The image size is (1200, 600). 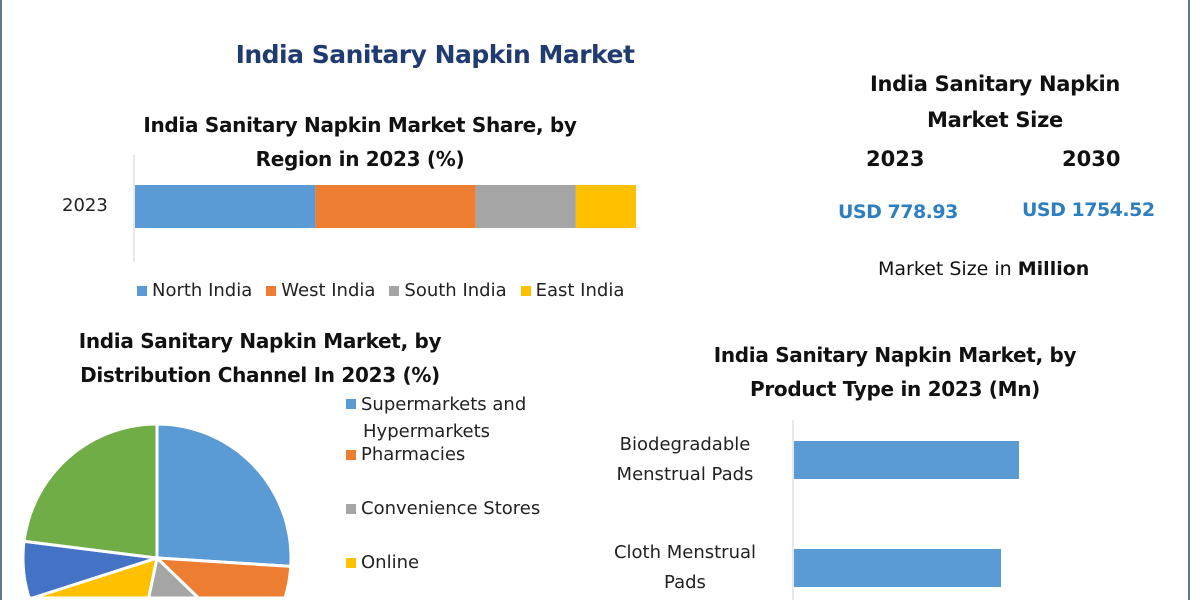 I want to click on frame-right-border, so click(x=1189, y=300).